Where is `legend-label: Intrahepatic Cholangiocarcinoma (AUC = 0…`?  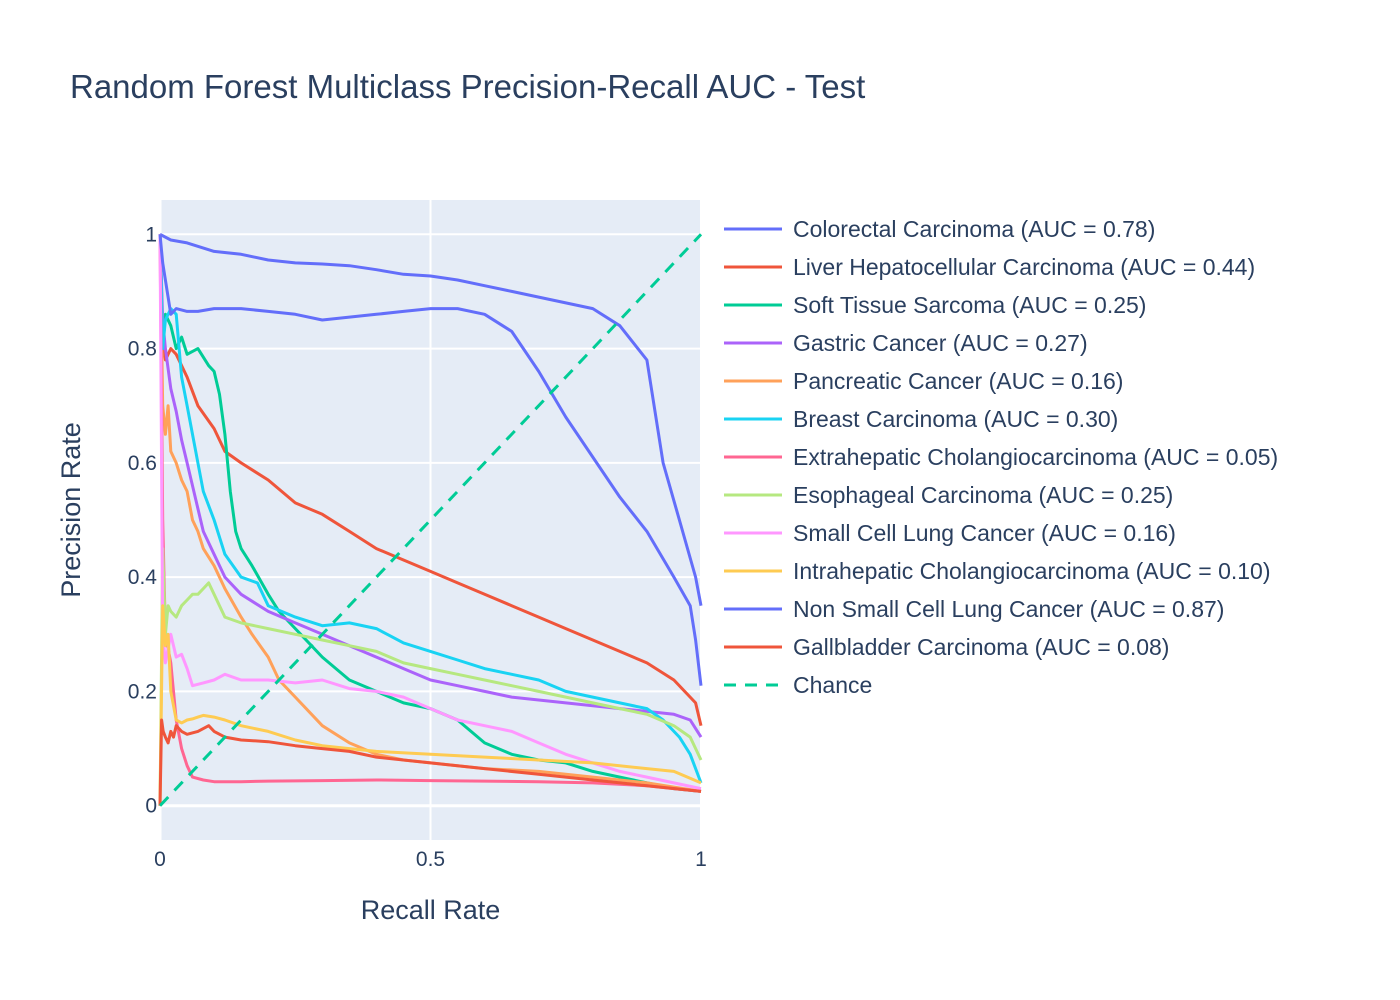 legend-label: Intrahepatic Cholangiocarcinoma (AUC = 0… is located at coordinates (1032, 571).